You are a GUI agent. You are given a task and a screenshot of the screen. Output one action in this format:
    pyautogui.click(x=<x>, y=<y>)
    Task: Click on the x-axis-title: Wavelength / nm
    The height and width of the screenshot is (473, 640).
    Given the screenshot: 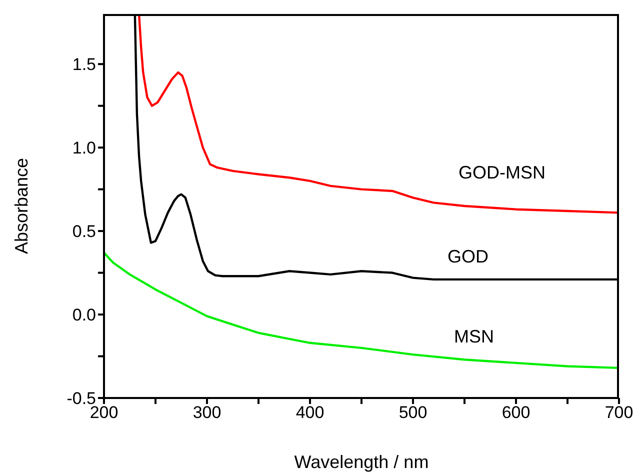 What is the action you would take?
    pyautogui.click(x=361, y=462)
    